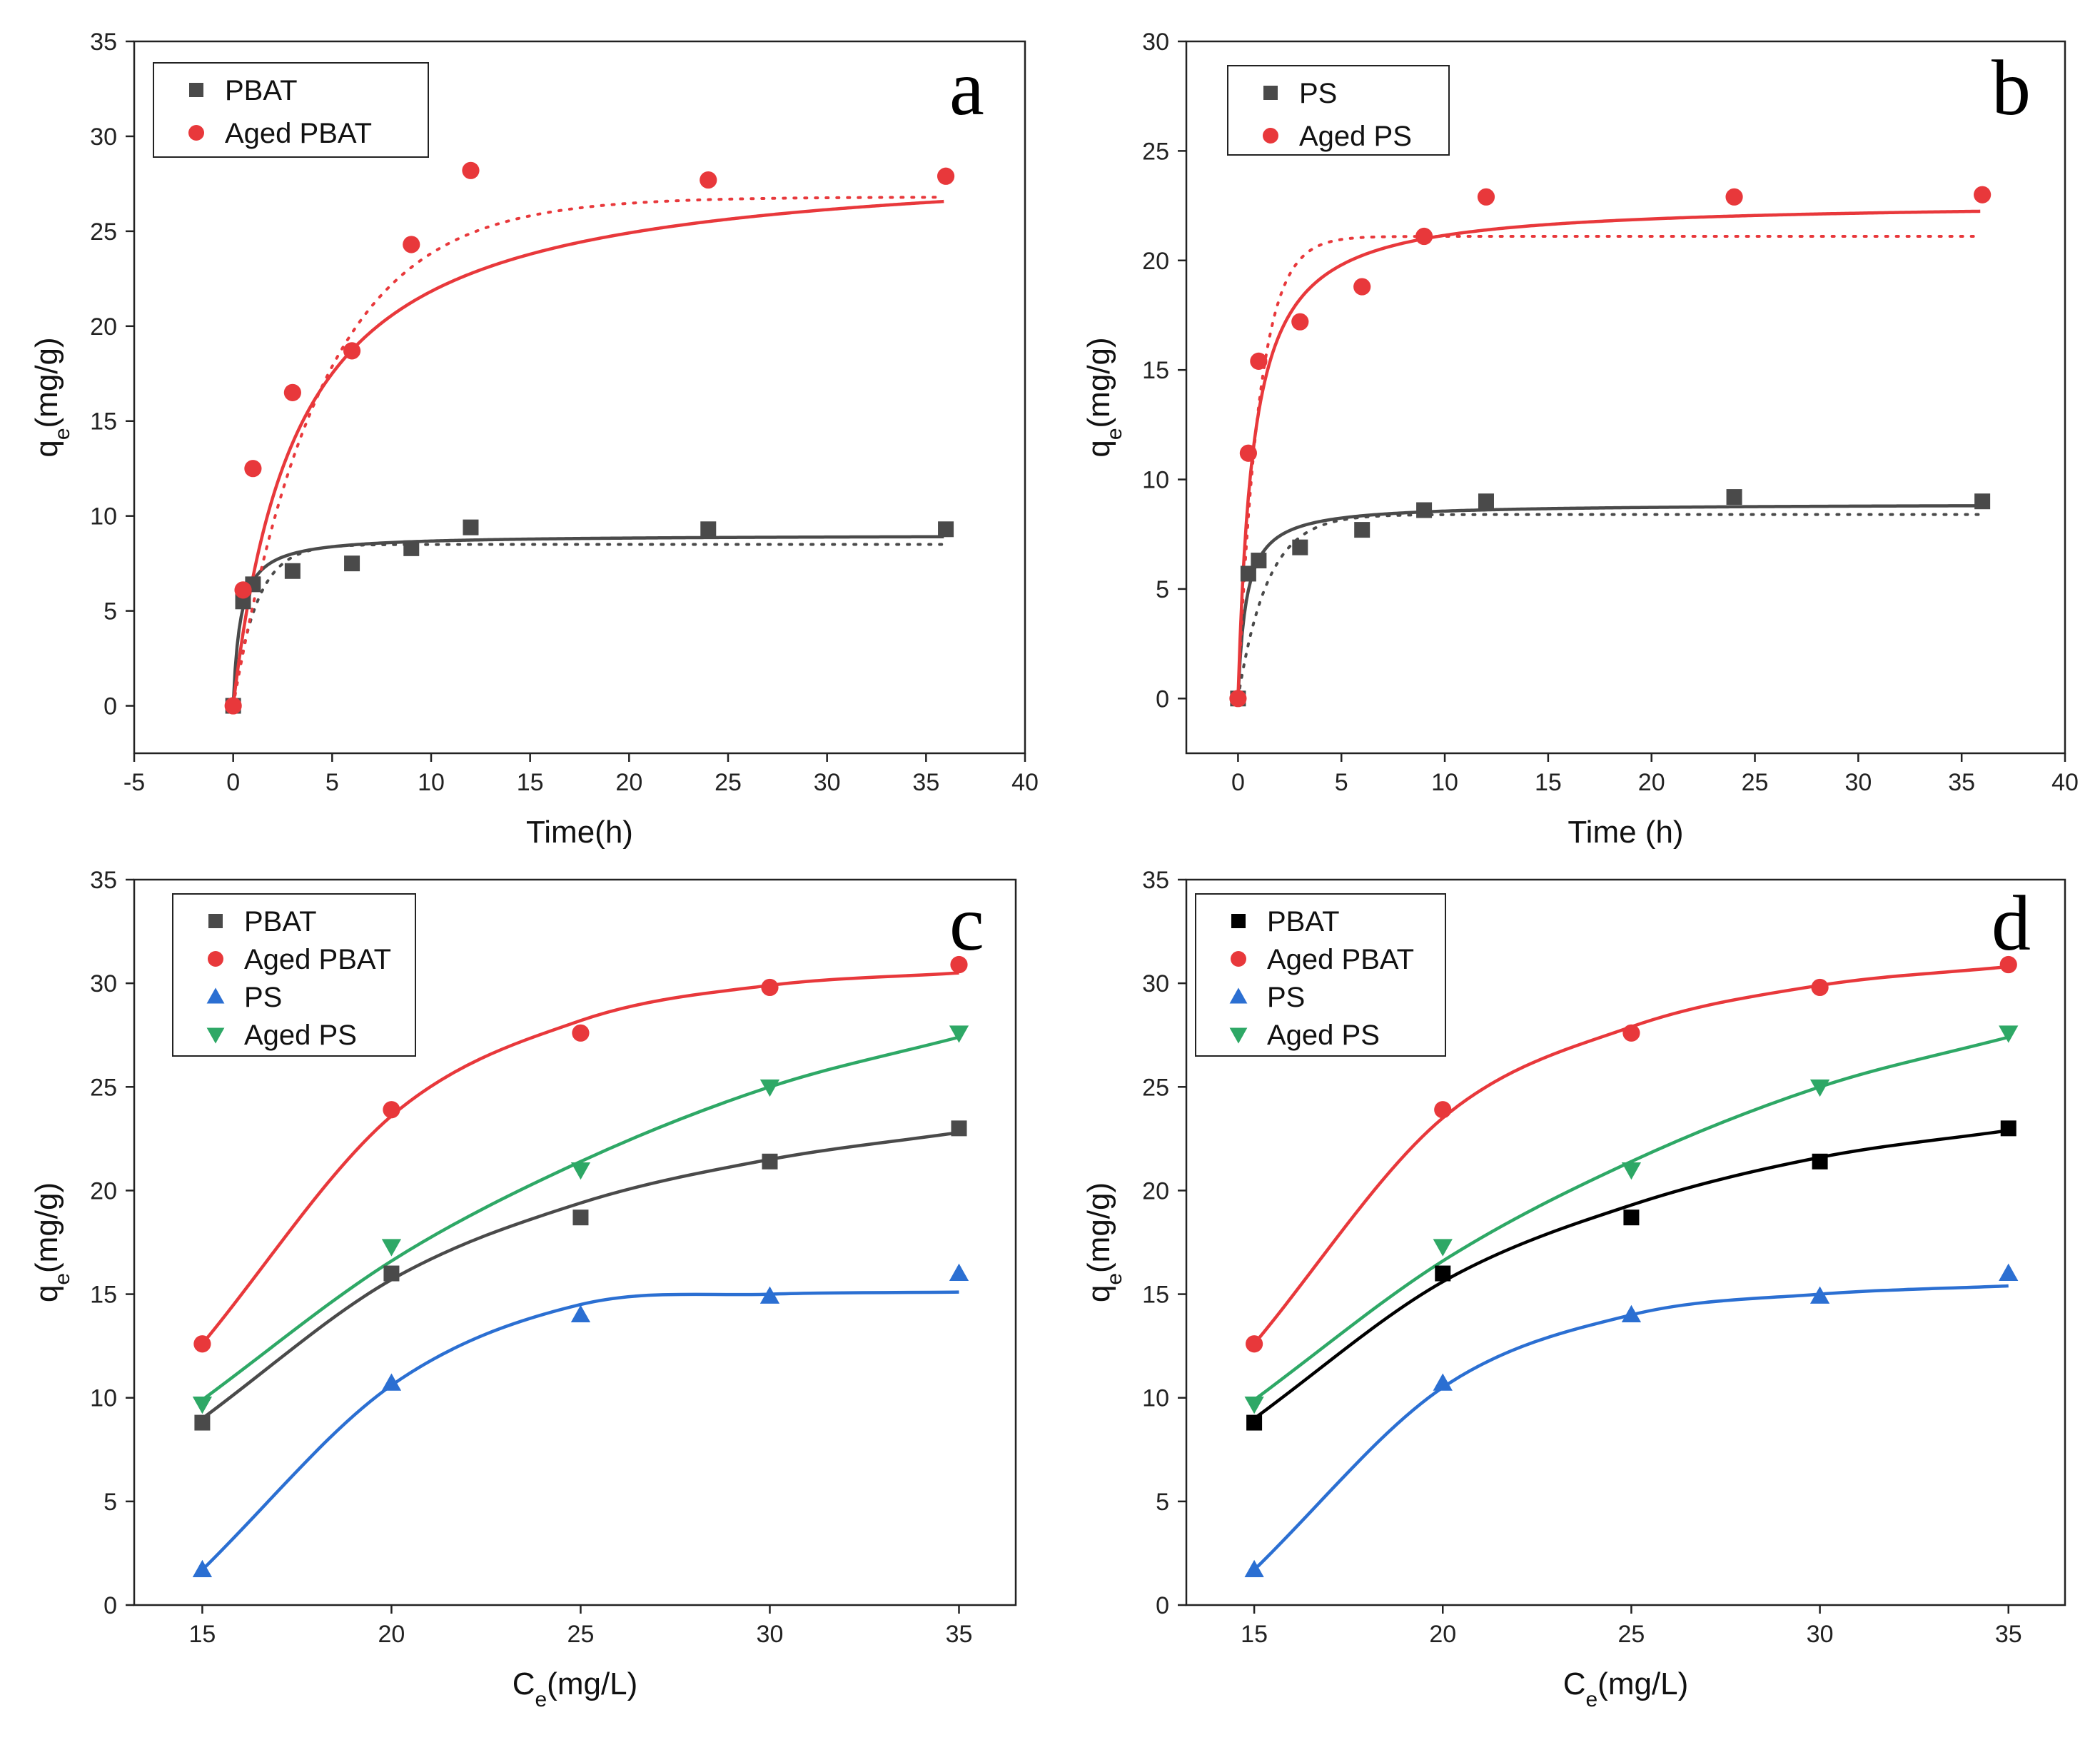 Image resolution: width=2100 pixels, height=1740 pixels. What do you see at coordinates (110, 1605) in the screenshot?
I see `y-tick-label: 0` at bounding box center [110, 1605].